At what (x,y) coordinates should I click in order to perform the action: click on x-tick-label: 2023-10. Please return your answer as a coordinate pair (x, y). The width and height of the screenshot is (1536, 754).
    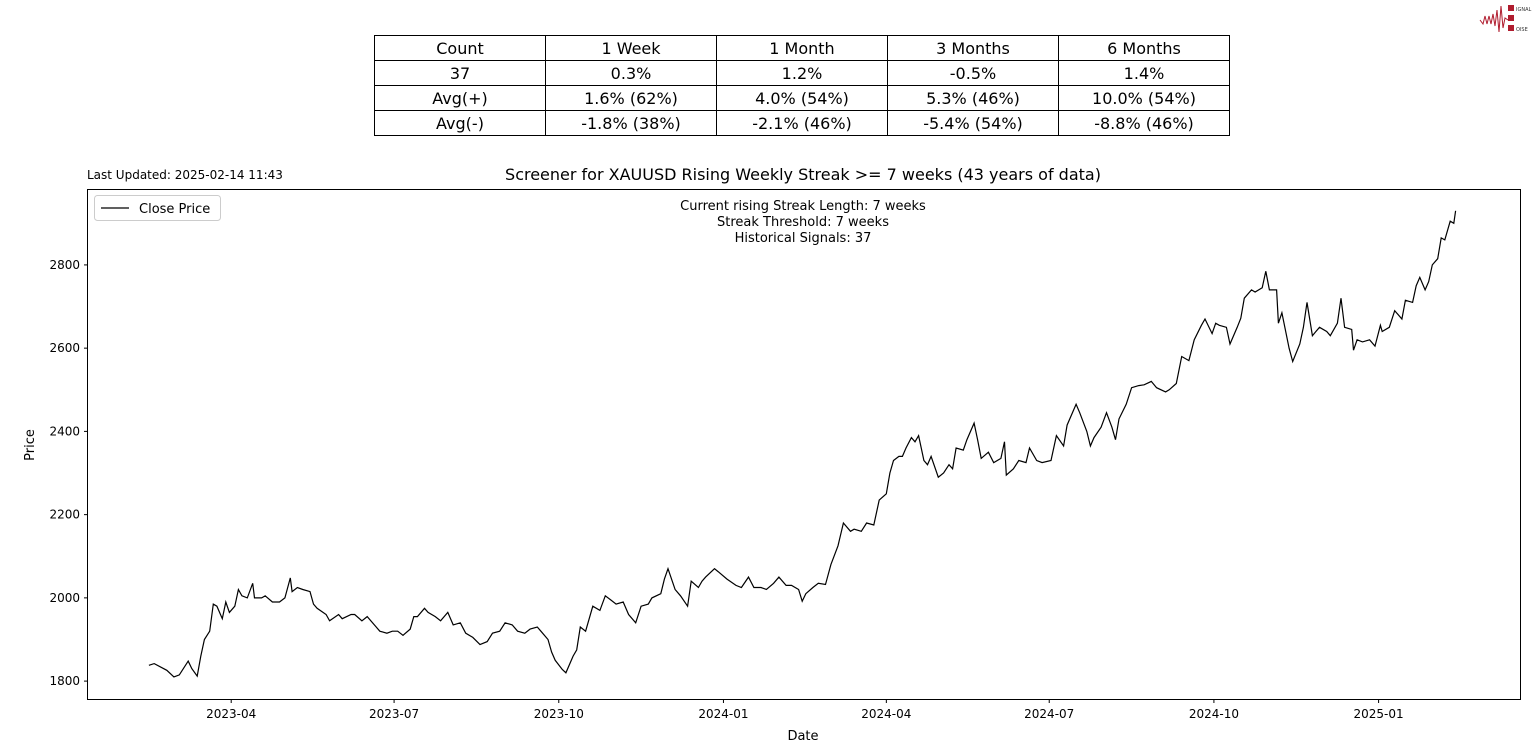
    Looking at the image, I should click on (559, 714).